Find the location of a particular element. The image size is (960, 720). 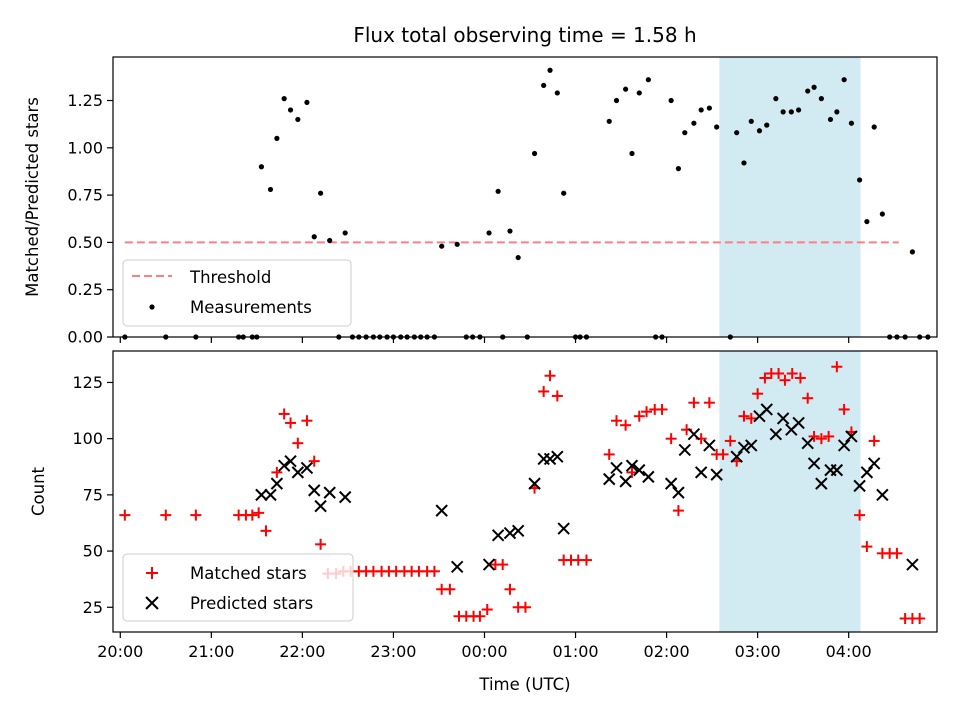

x-tick-label: 01:00 is located at coordinates (575, 651).